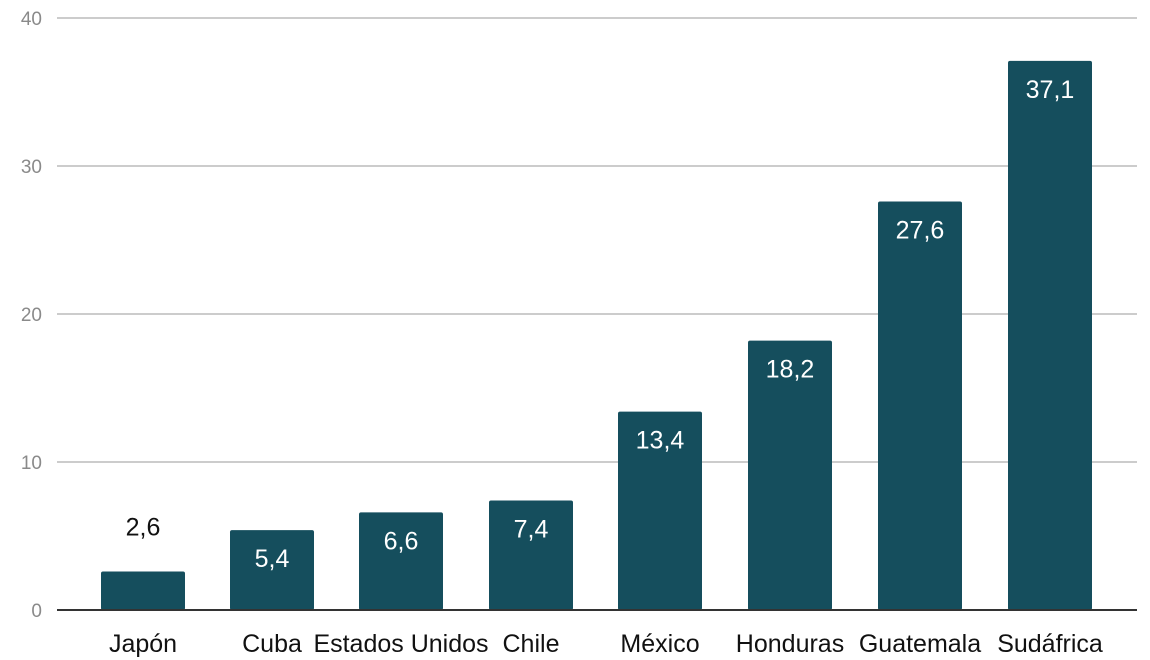  What do you see at coordinates (272, 559) in the screenshot?
I see `bar-value-label: 5,4` at bounding box center [272, 559].